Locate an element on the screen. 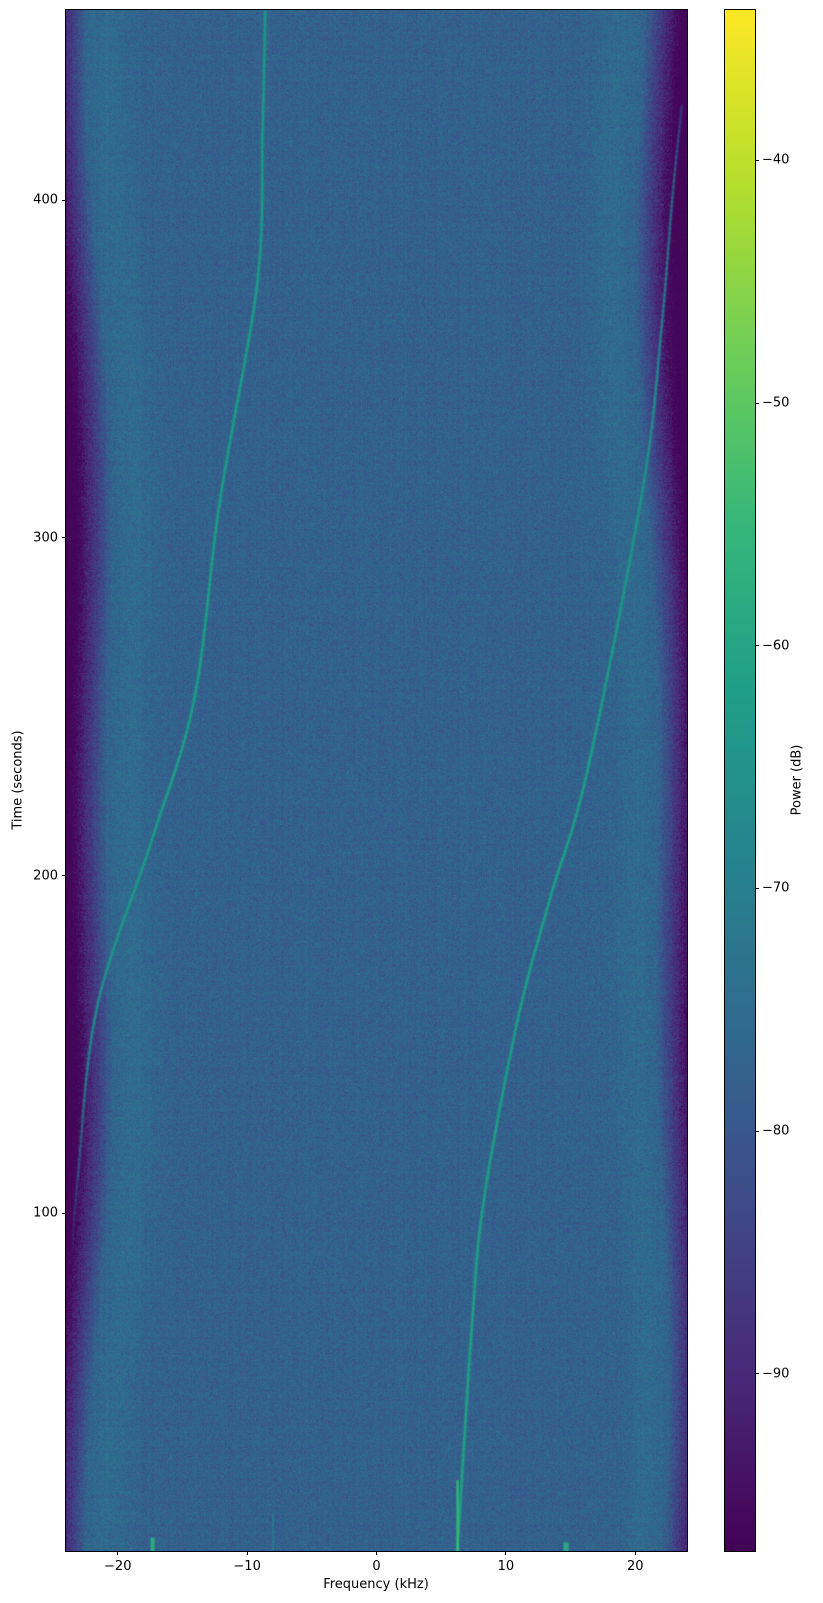 The image size is (823, 1603). x-tick-label: −20 is located at coordinates (118, 1566).